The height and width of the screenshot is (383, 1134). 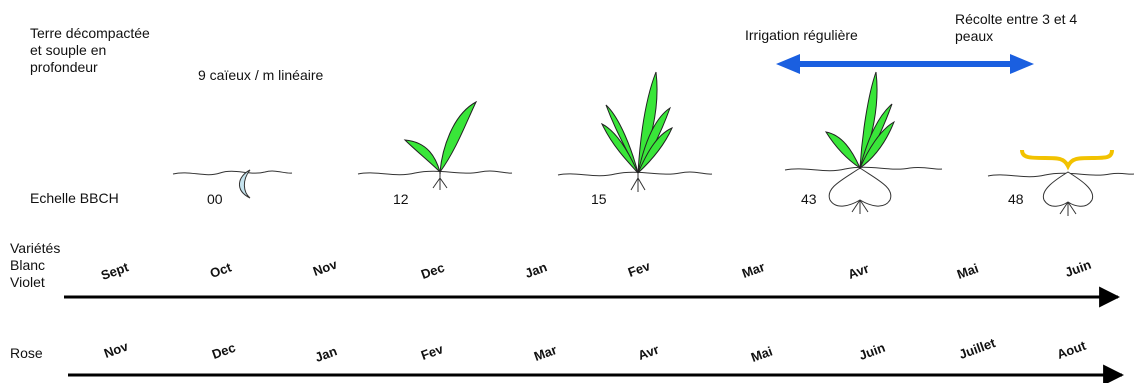 I want to click on density-note: 9 caïeux / m linéaire, so click(x=261, y=75).